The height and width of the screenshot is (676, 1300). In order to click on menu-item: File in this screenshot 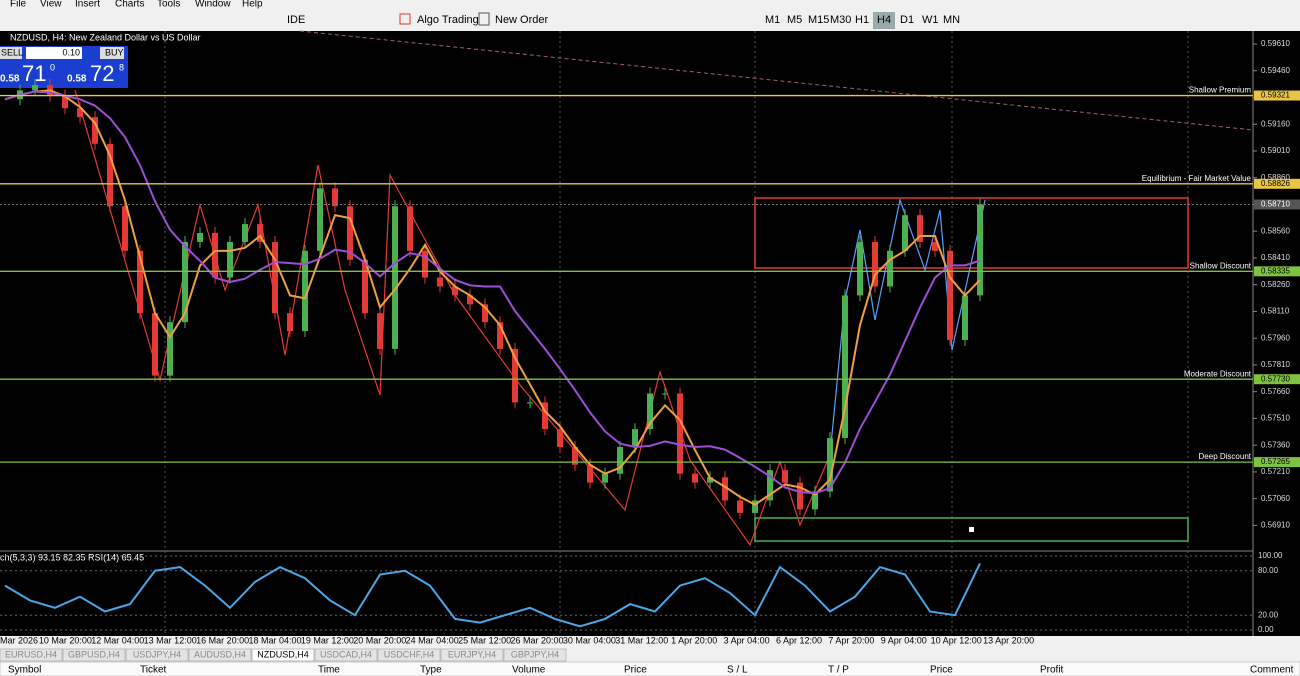, I will do `click(18, 5)`.